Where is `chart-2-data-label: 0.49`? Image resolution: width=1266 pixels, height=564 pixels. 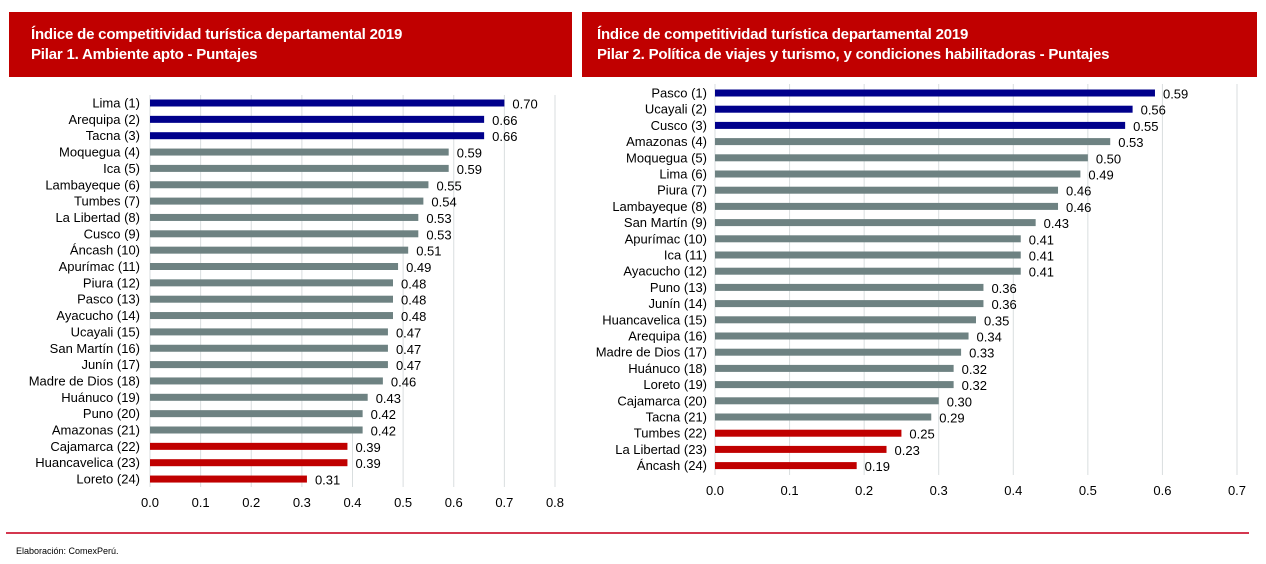
chart-2-data-label: 0.49 is located at coordinates (1100, 175).